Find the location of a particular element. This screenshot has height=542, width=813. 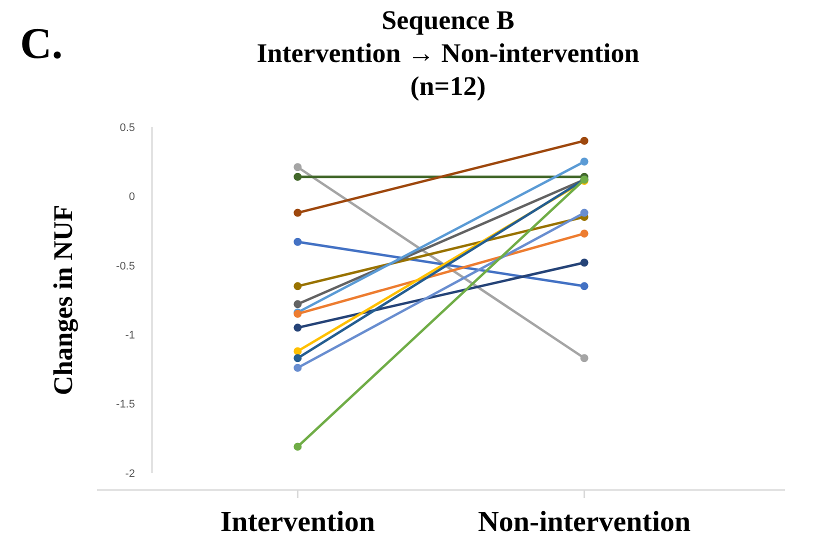

x-tick-label: Non-intervention is located at coordinates (584, 522).